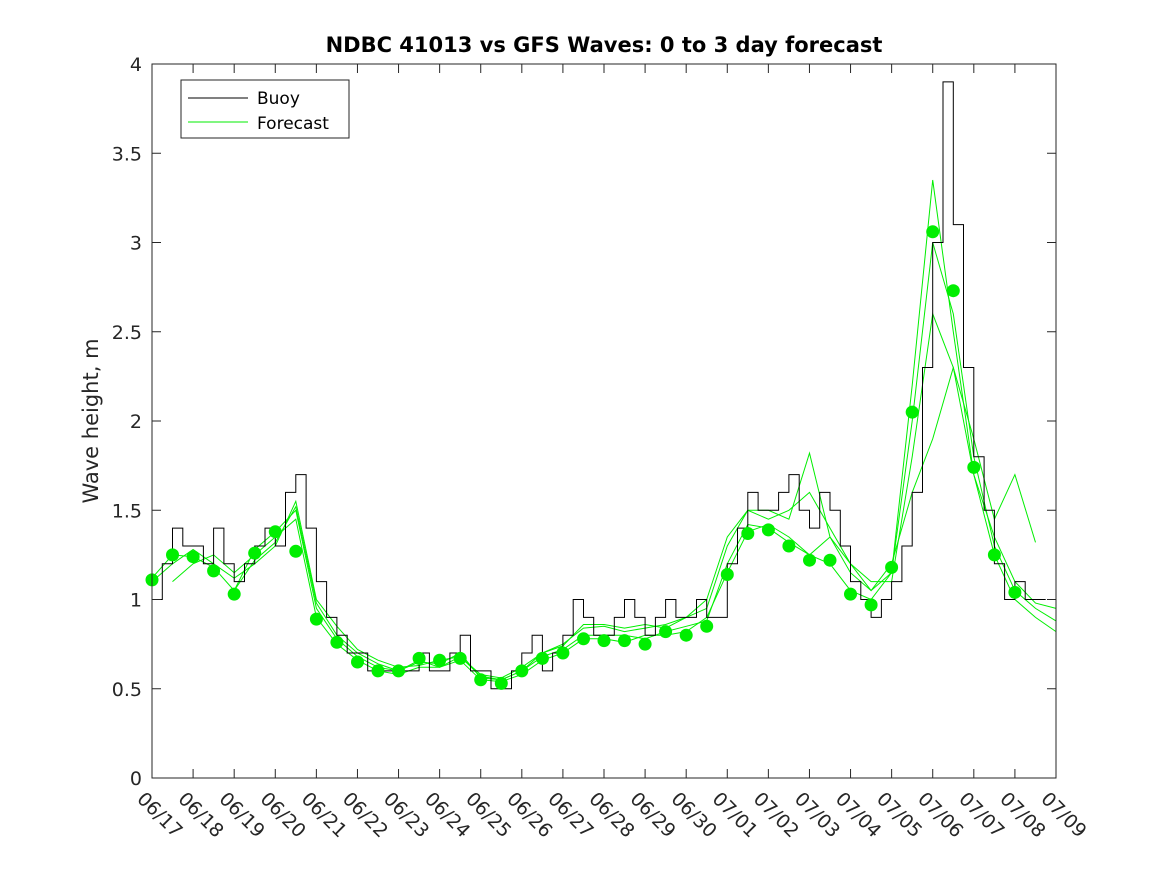  What do you see at coordinates (293, 124) in the screenshot?
I see `legend-forecast-label: Forecast` at bounding box center [293, 124].